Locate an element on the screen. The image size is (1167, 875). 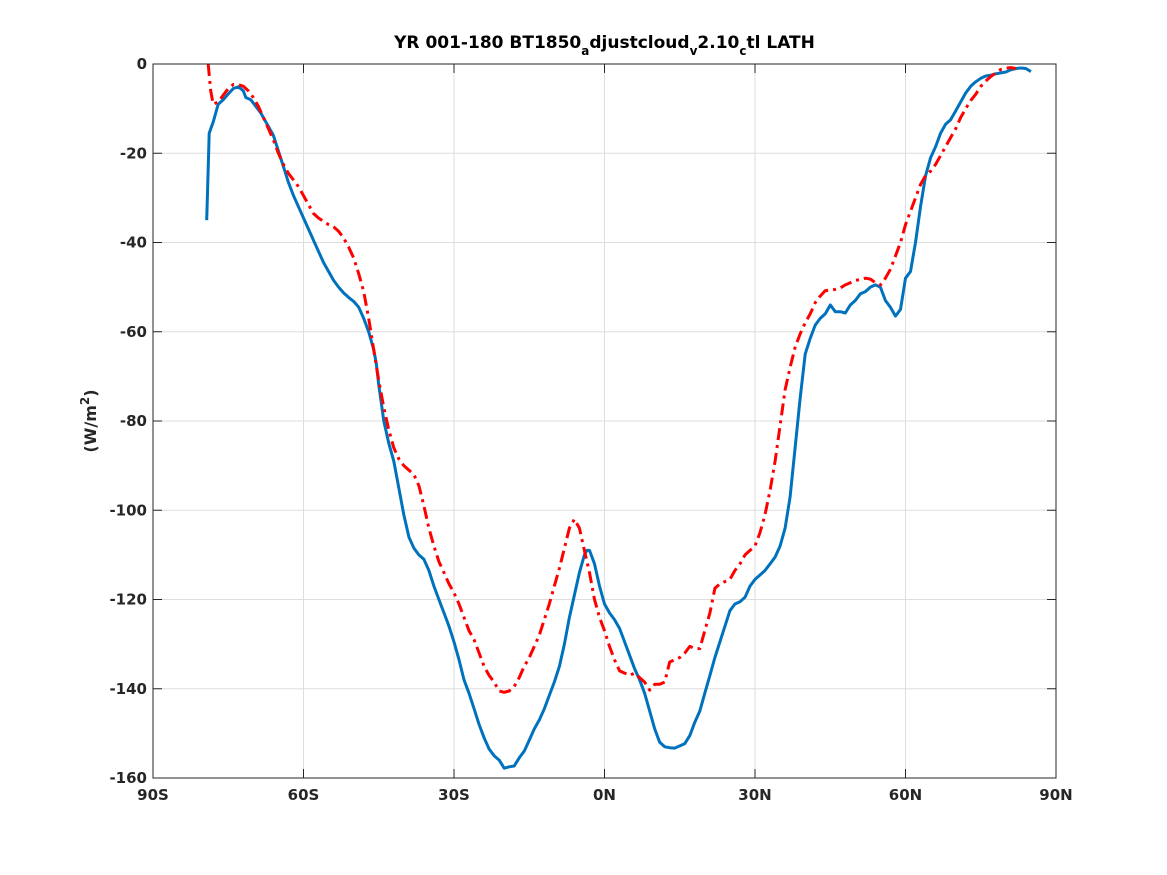
y-tick-label: -140 is located at coordinates (128, 689).